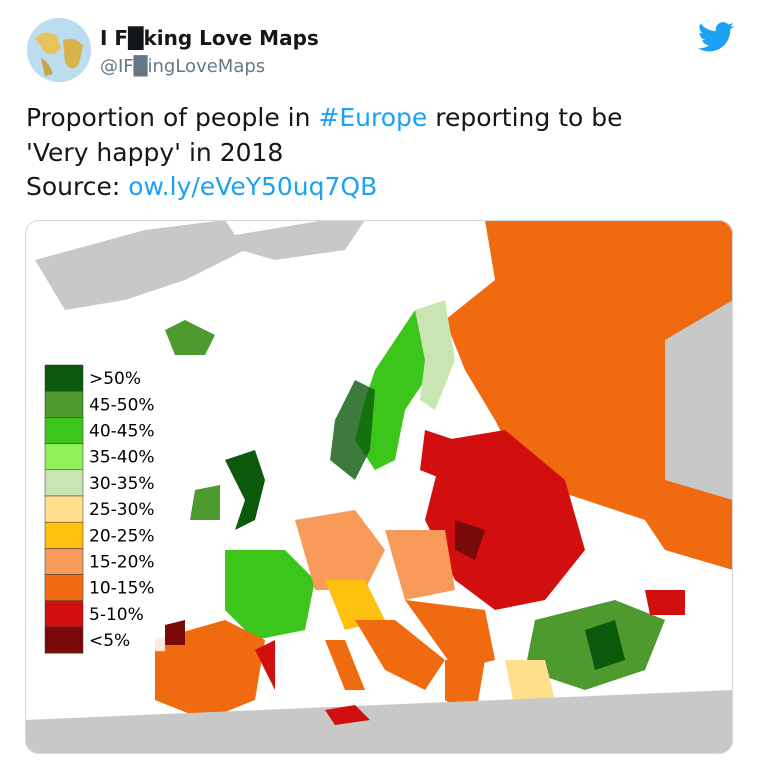 This screenshot has width=758, height=762. Describe the element at coordinates (115, 379) in the screenshot. I see `legend-label: >50%` at that location.